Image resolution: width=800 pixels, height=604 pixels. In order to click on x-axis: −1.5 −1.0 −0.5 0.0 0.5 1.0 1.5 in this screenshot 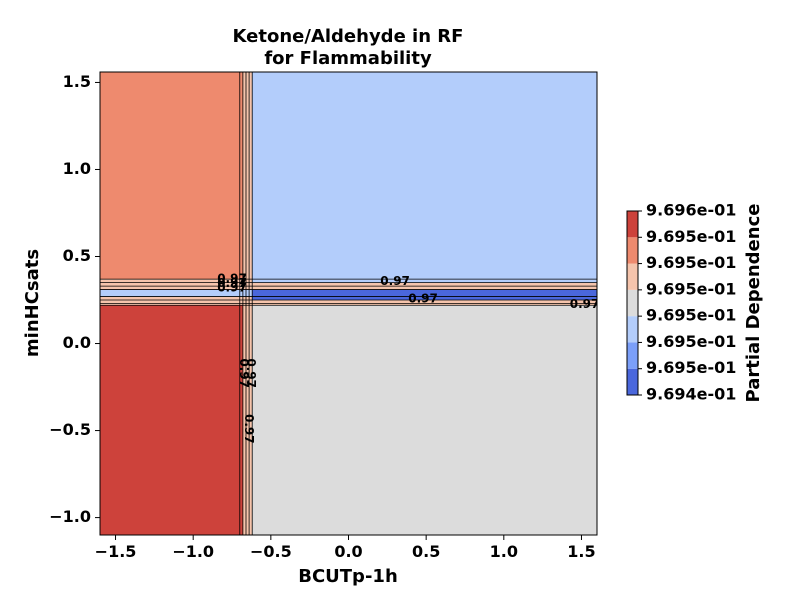, I will do `click(345, 548)`.